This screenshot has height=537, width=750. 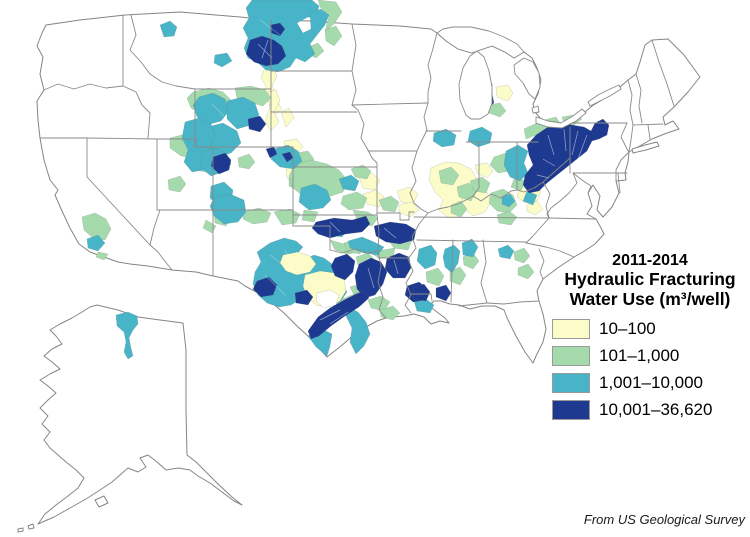 What do you see at coordinates (571, 356) in the screenshot?
I see `legend-swatch-medium-low` at bounding box center [571, 356].